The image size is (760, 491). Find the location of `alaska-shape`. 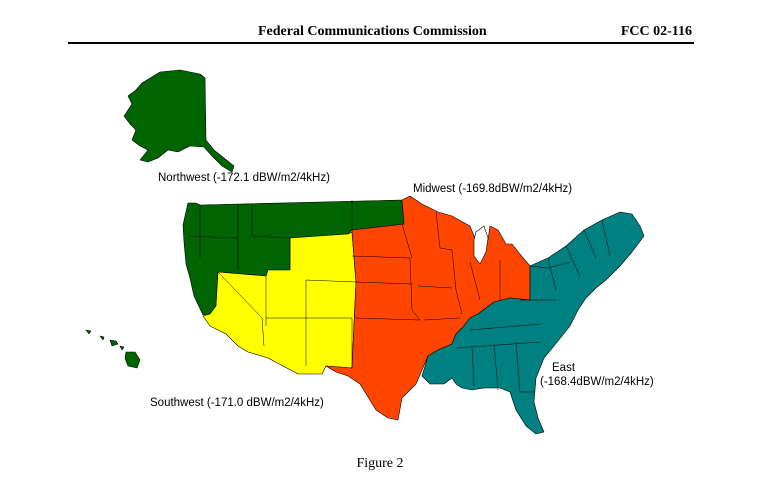

alaska-shape is located at coordinates (179, 121).